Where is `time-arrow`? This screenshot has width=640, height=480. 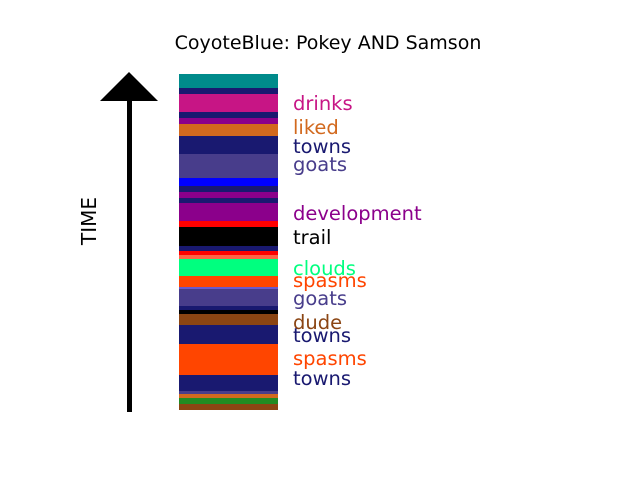
time-arrow is located at coordinates (129, 242).